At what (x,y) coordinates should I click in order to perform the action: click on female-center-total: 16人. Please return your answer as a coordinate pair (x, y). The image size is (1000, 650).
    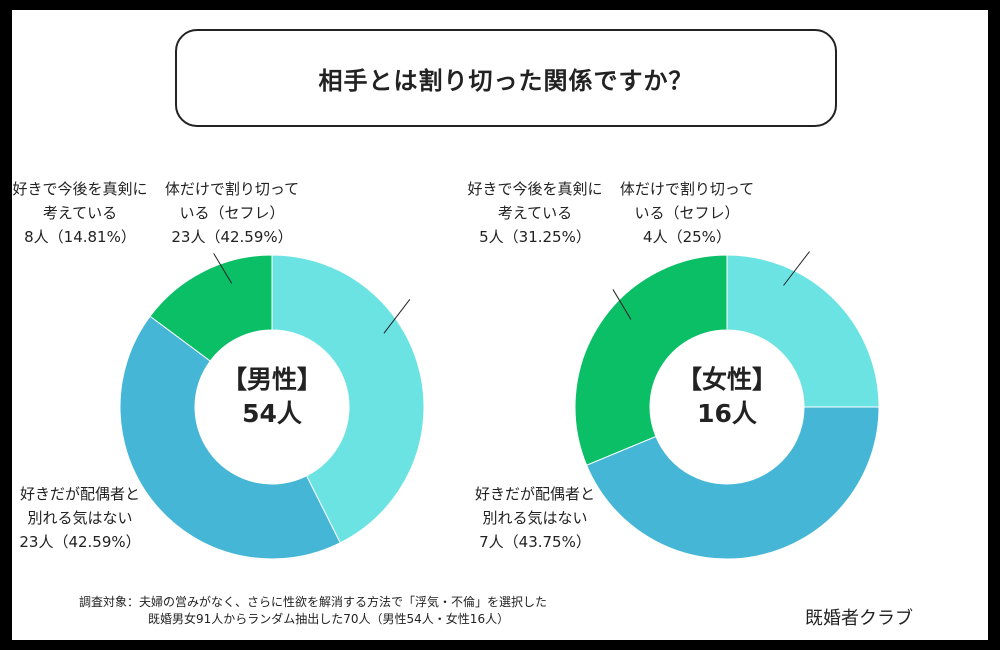
    Looking at the image, I should click on (727, 413).